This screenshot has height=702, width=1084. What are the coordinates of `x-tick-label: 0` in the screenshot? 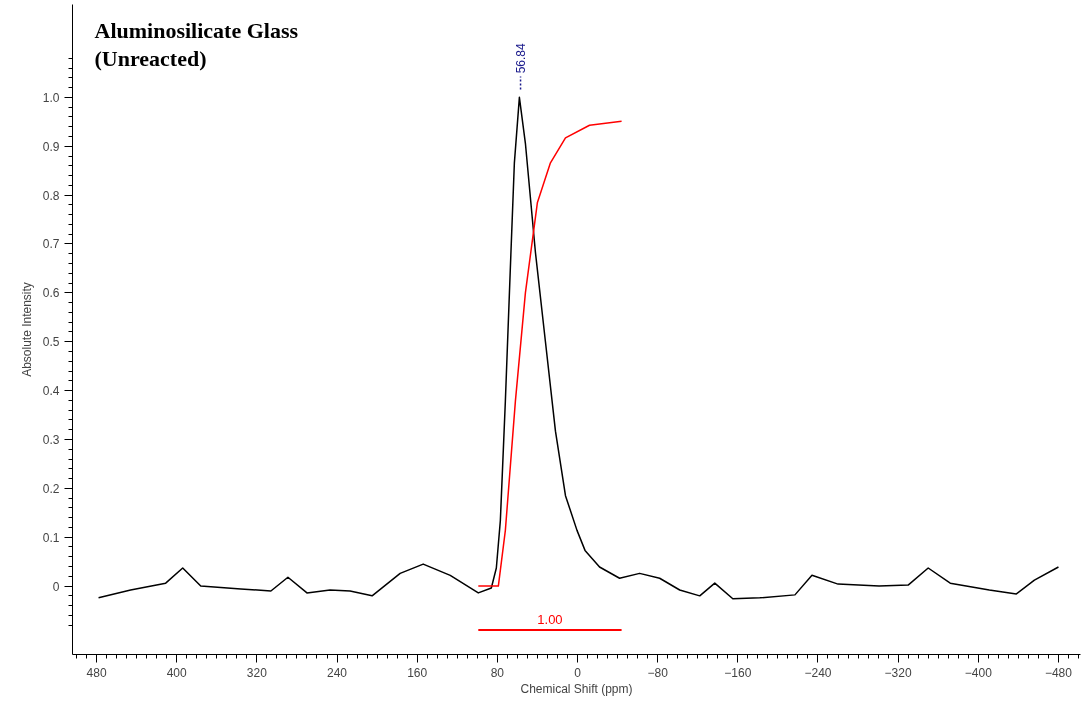 It's located at (578, 672).